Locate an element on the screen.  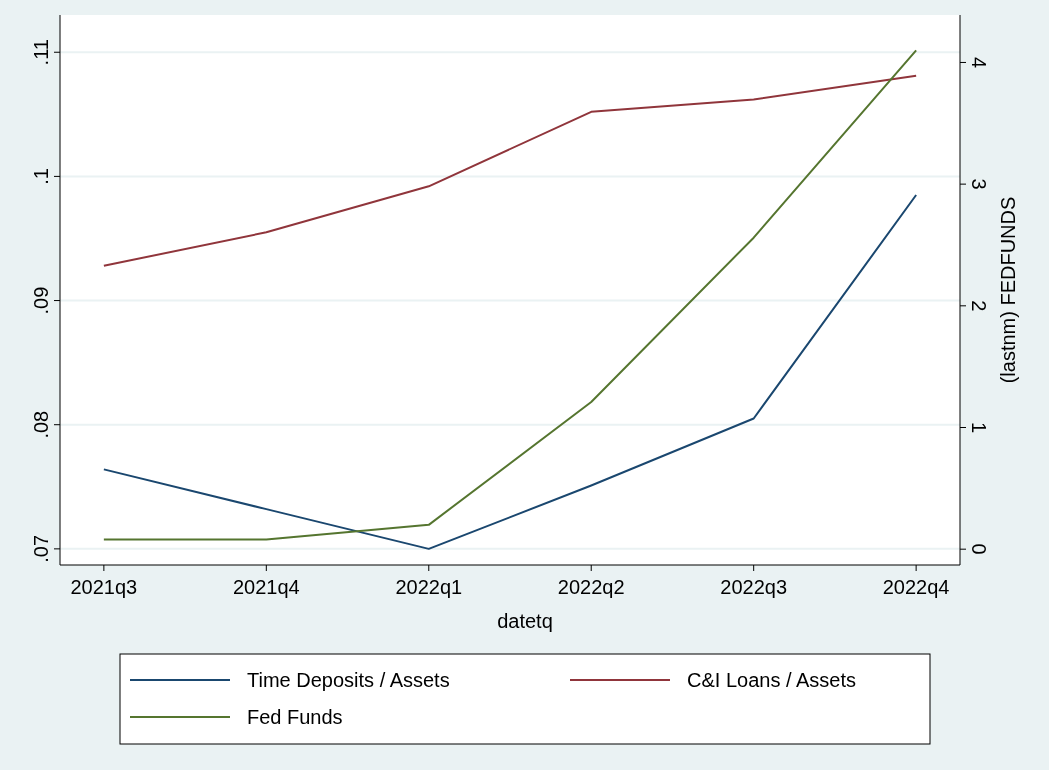
y-tick-label: .11 is located at coordinates (41, 52).